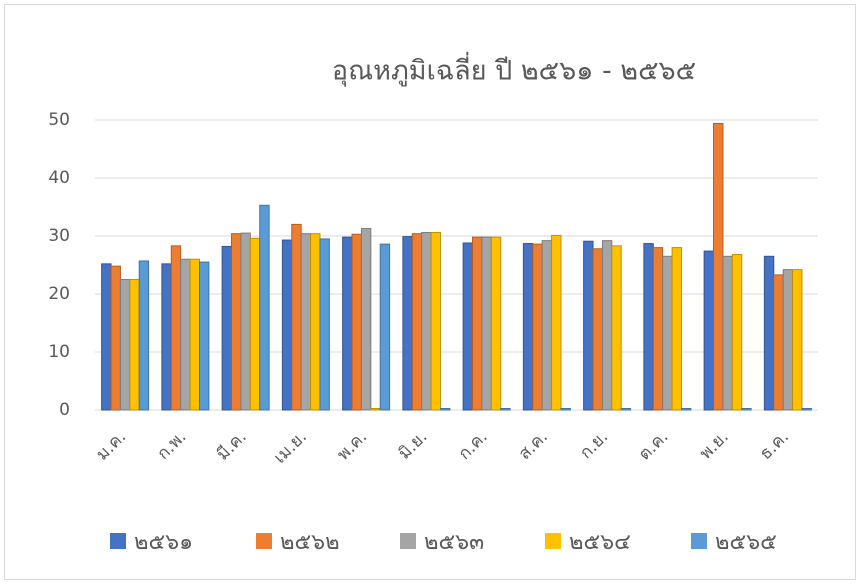 The height and width of the screenshot is (588, 860). What do you see at coordinates (514, 70) in the screenshot?
I see `chart-title: อุณหภูมิเฉลี่ย ปี ๒๕๖๑ - ๒๕๖๕` at bounding box center [514, 70].